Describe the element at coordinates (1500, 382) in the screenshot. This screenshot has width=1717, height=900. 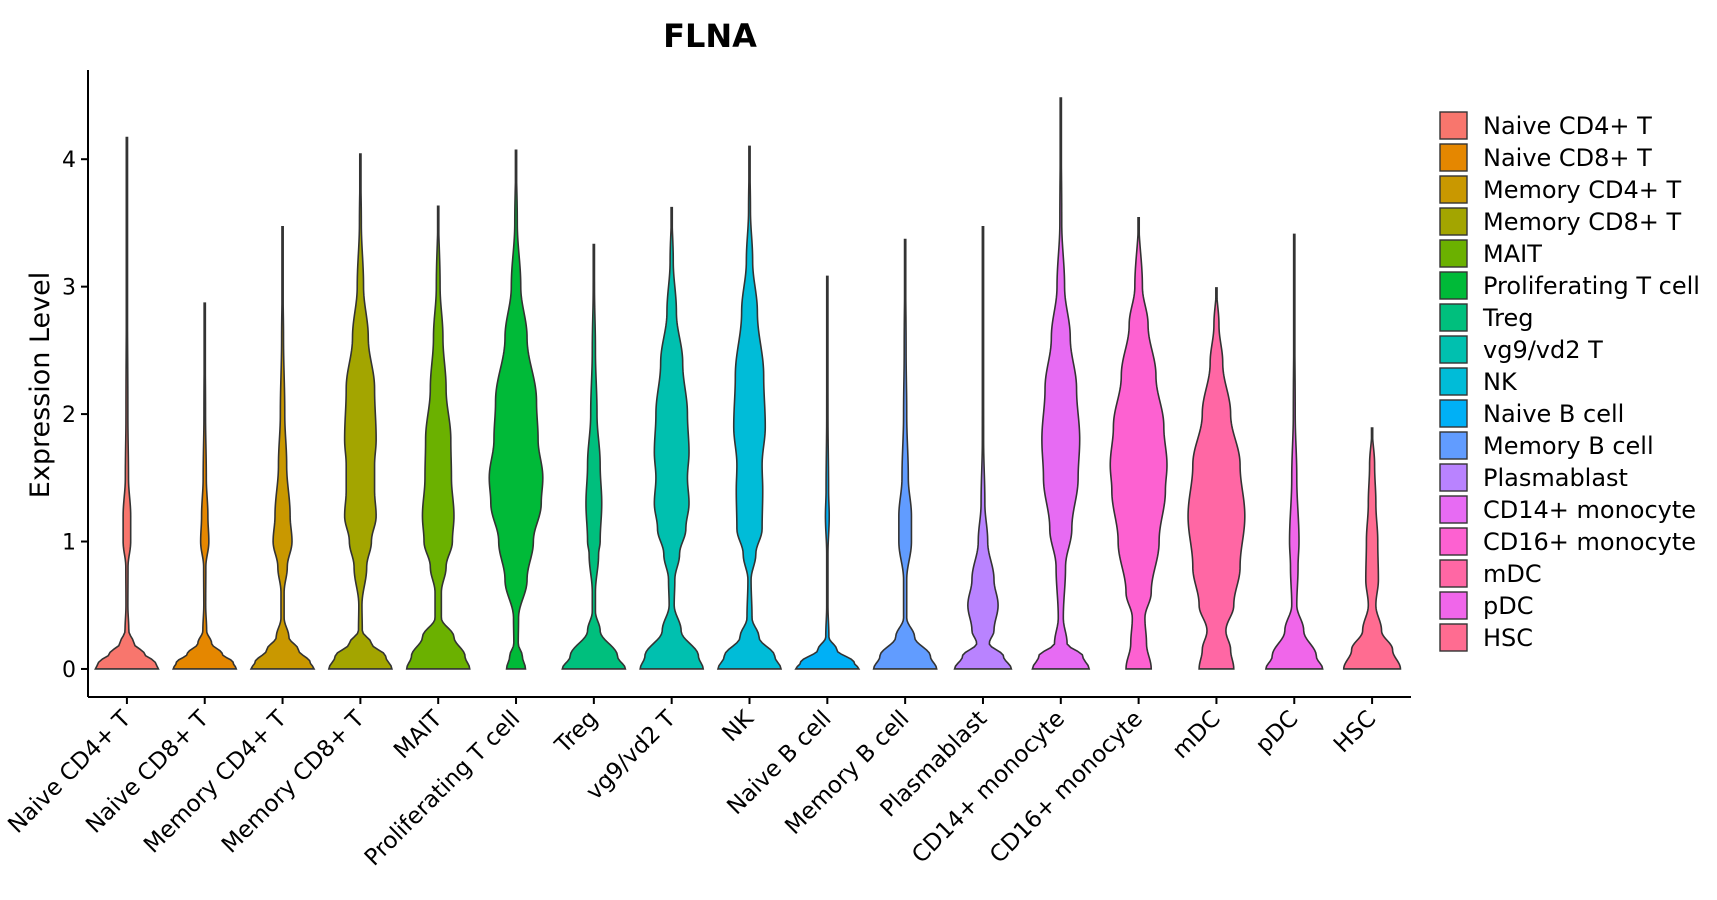
I see `legend-label: NK` at that location.